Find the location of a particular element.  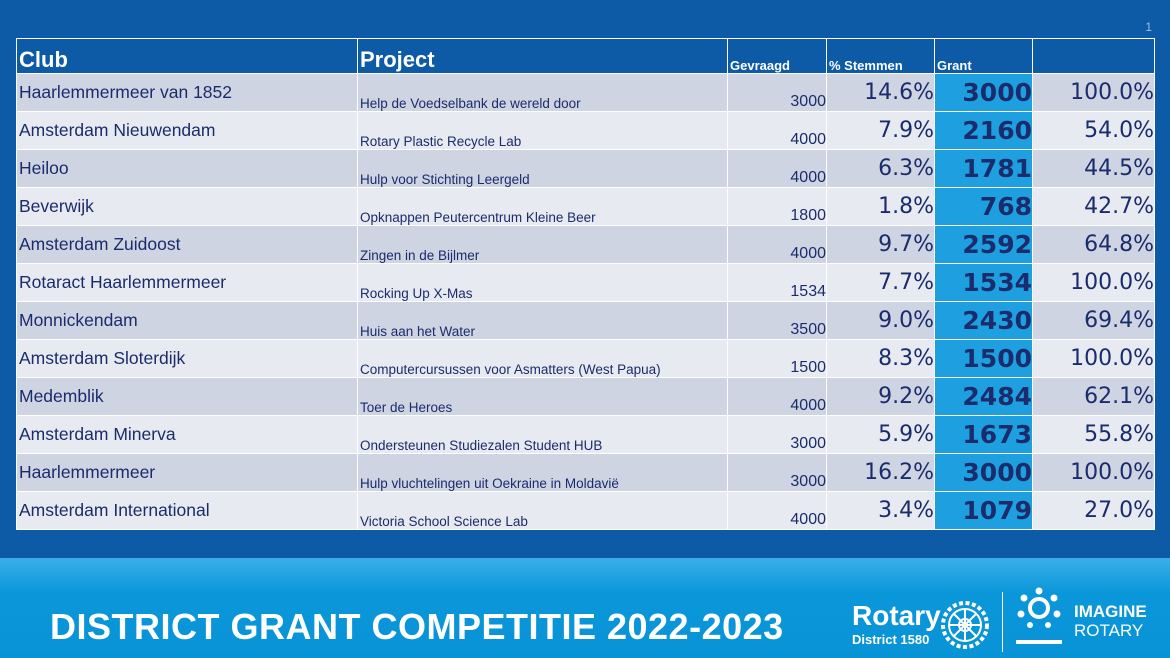

cell-ratio: 27.0% is located at coordinates (1093, 510).